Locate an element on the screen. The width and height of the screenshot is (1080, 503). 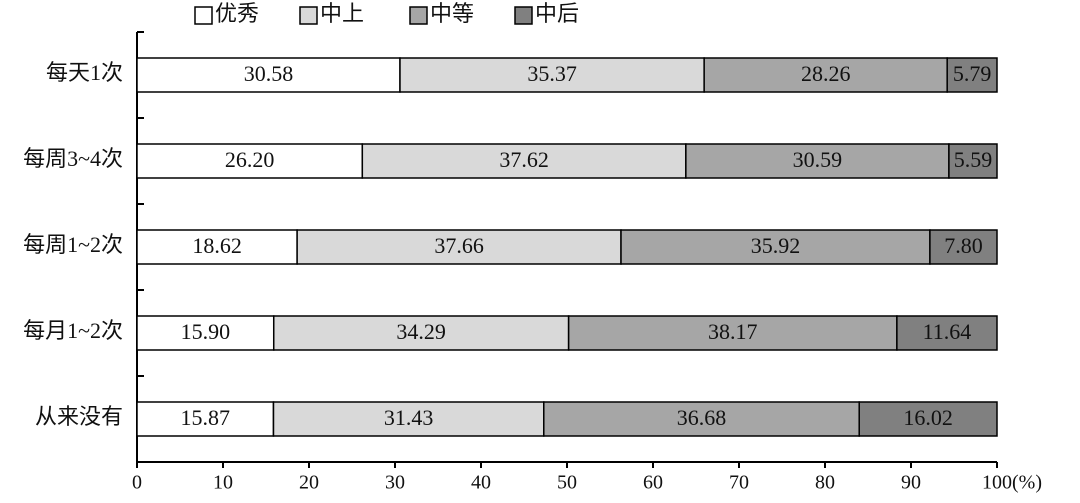
data-label: 34.29 is located at coordinates (421, 331).